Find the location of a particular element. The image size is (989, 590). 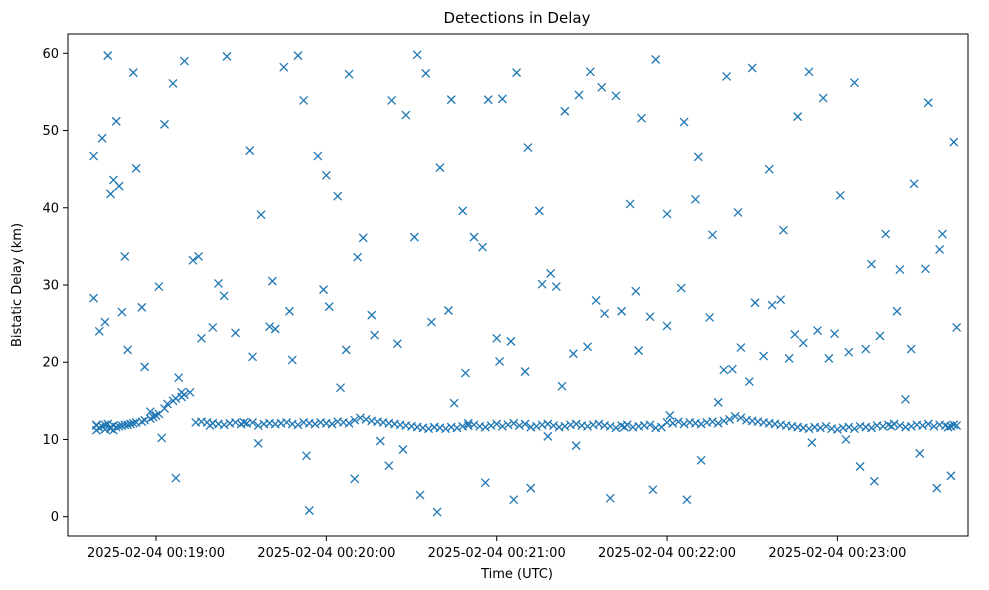

y-tick-label: 40 is located at coordinates (50, 208).